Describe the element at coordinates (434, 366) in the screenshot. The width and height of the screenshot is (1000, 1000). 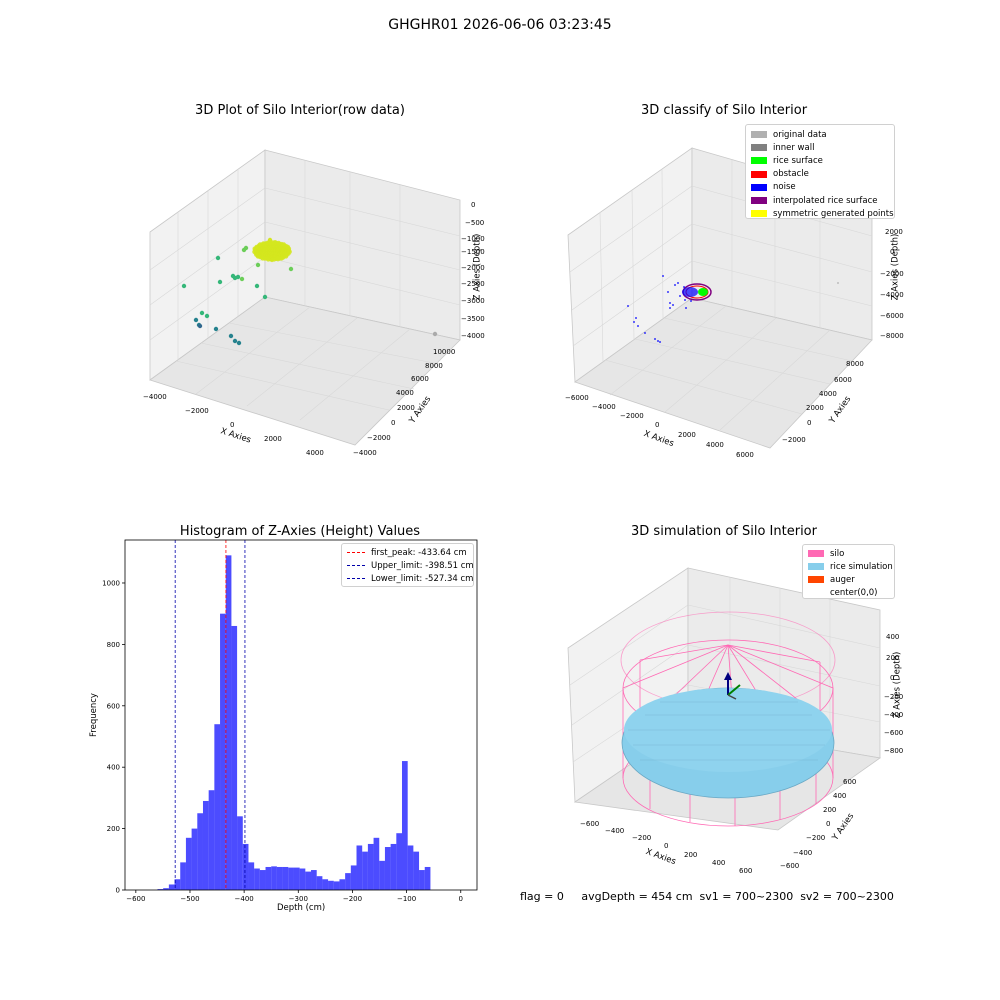
I see `raw-y-tick: 8000` at that location.